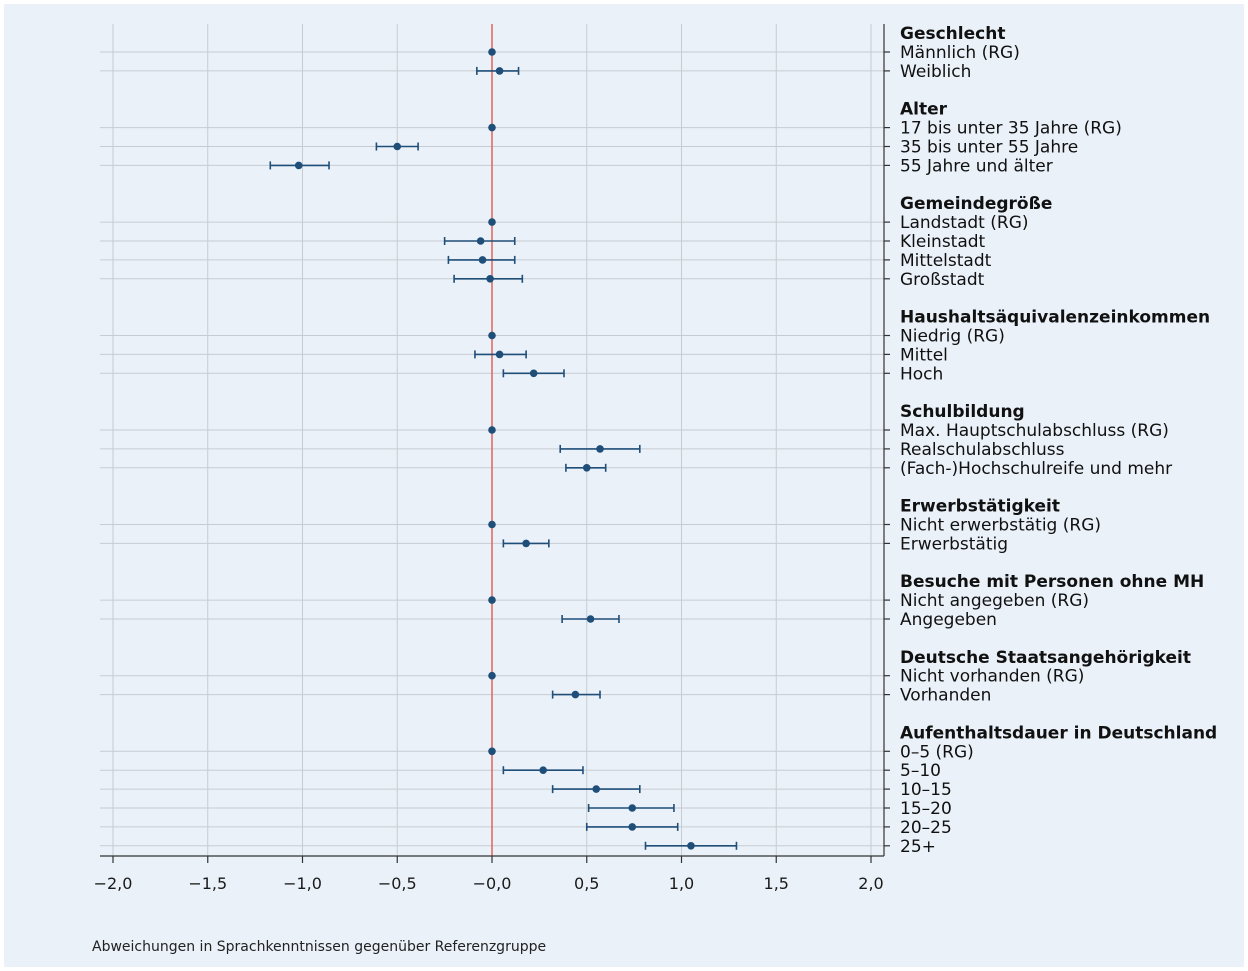  What do you see at coordinates (943, 242) in the screenshot?
I see `row-label: Kleinstadt` at bounding box center [943, 242].